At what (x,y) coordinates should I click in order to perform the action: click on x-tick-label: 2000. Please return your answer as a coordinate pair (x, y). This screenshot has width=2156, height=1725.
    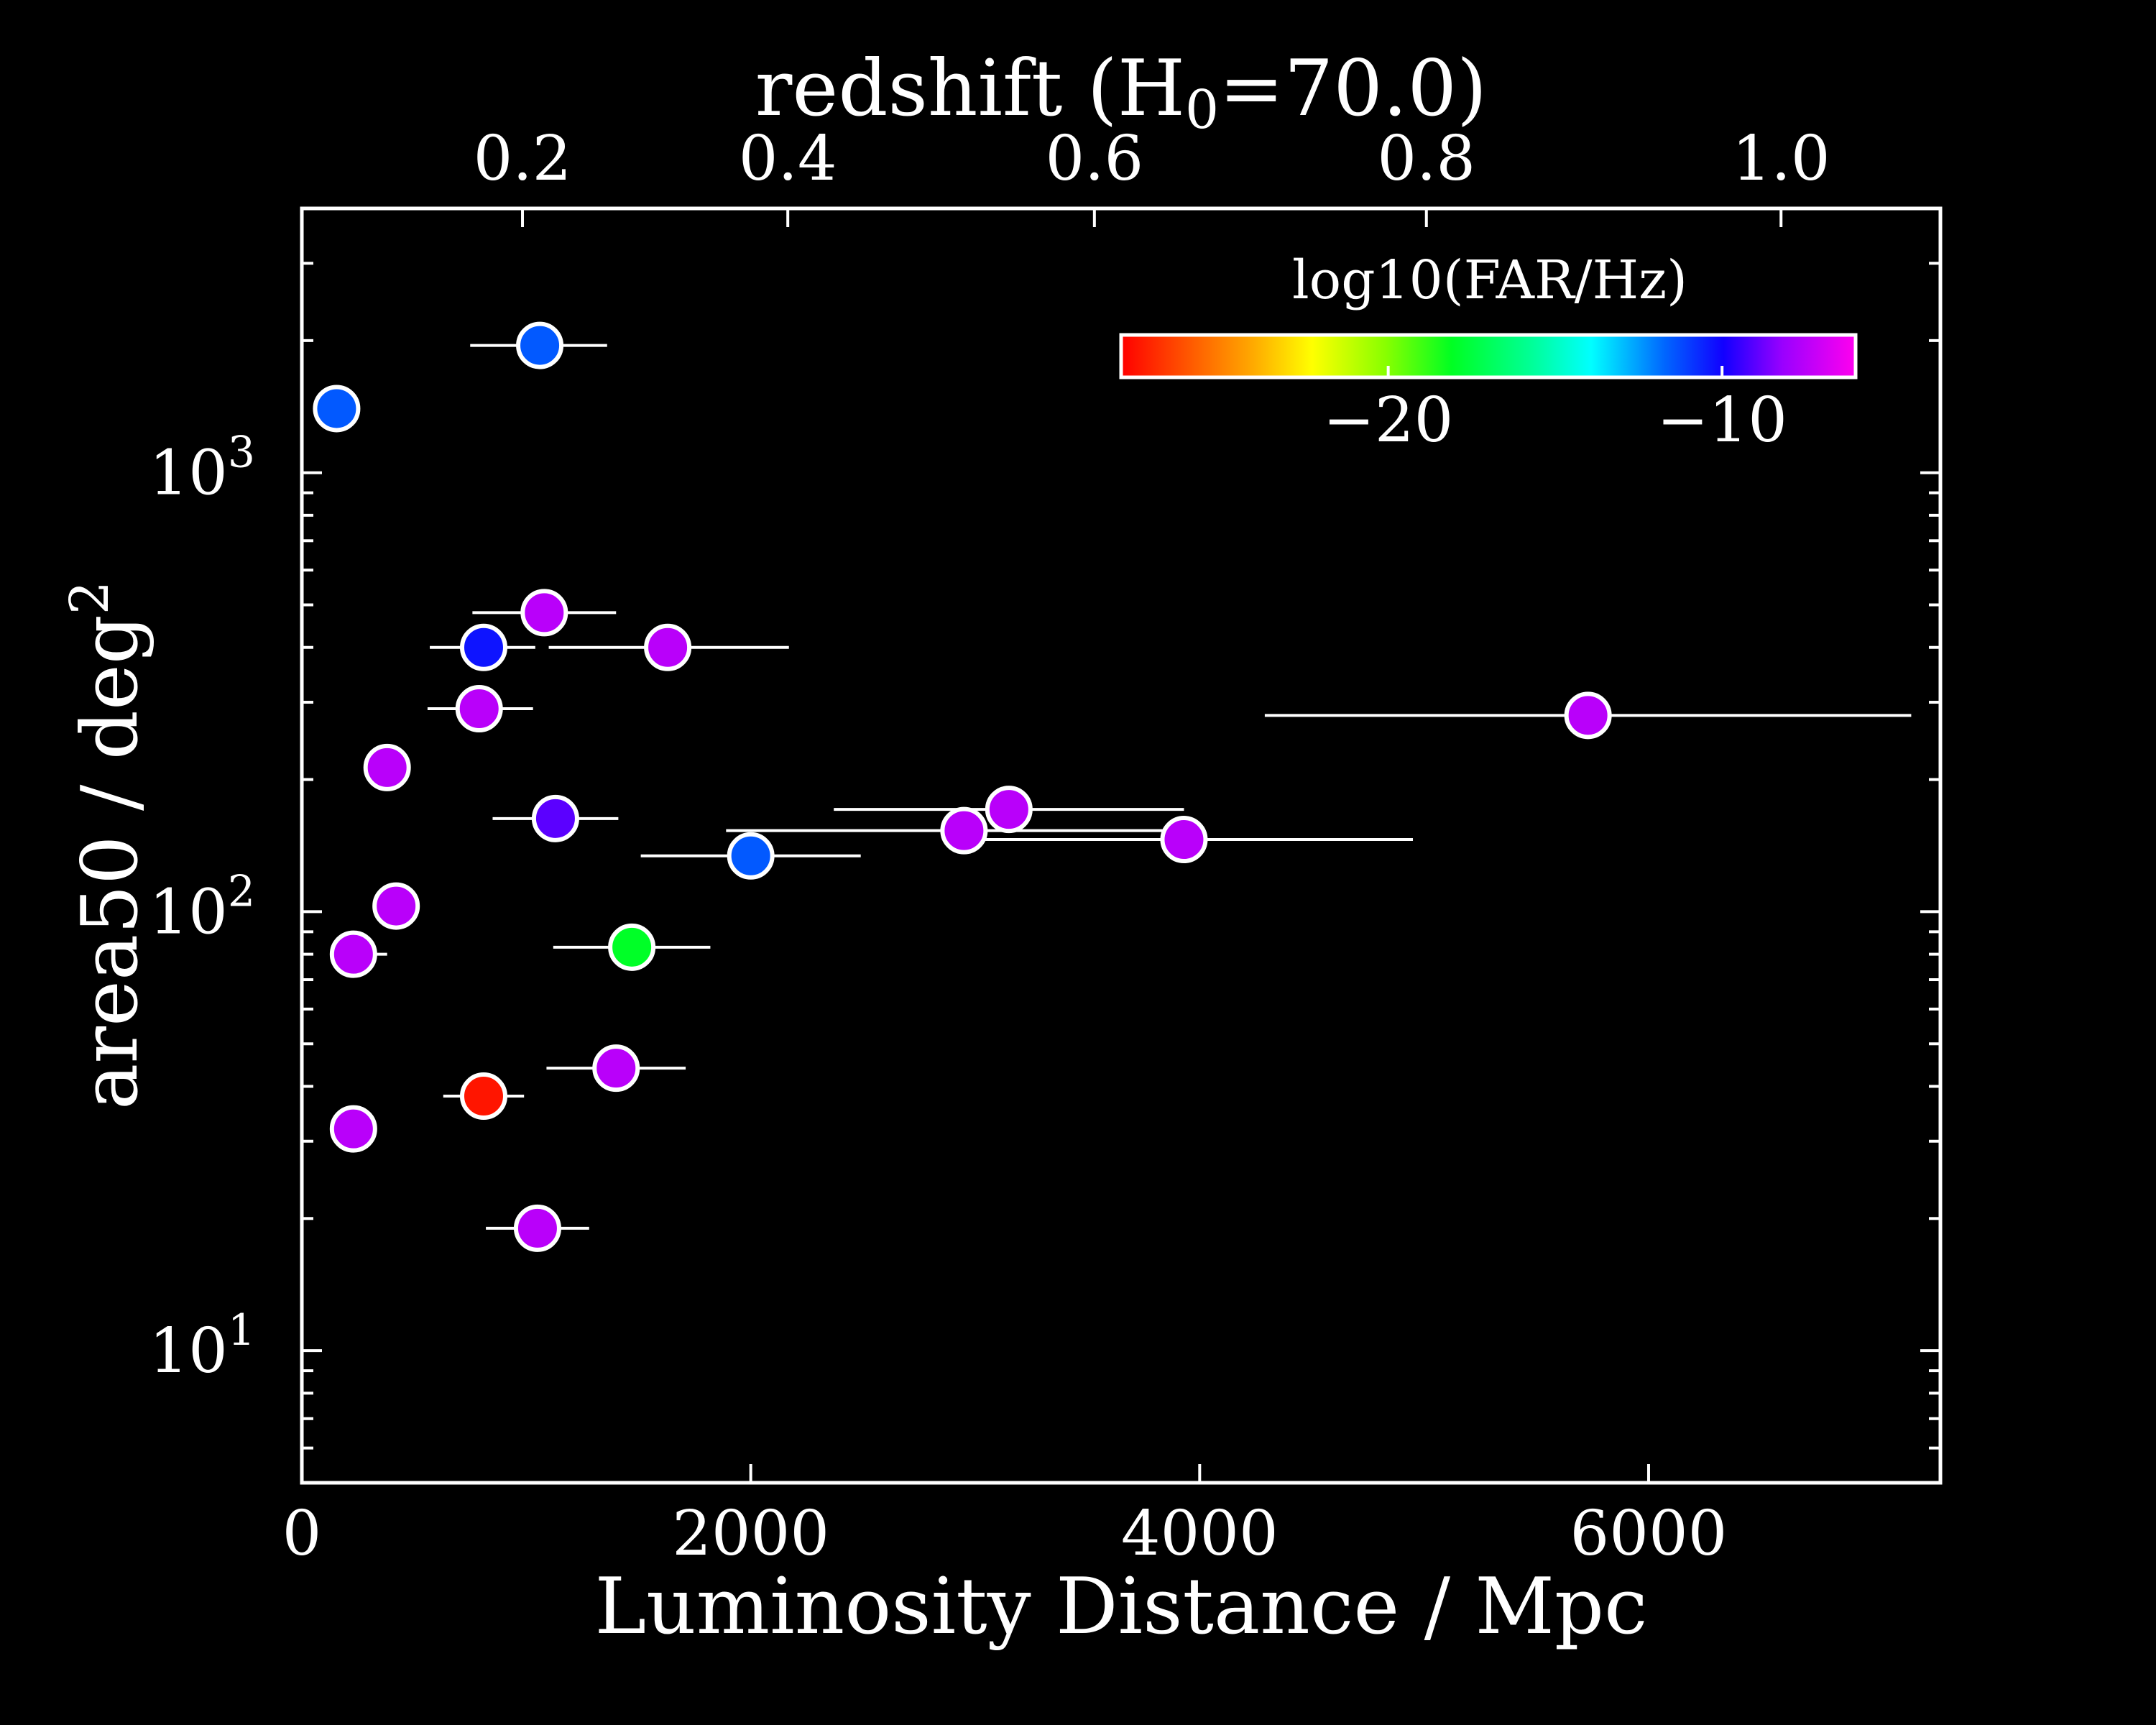
    Looking at the image, I should click on (751, 1534).